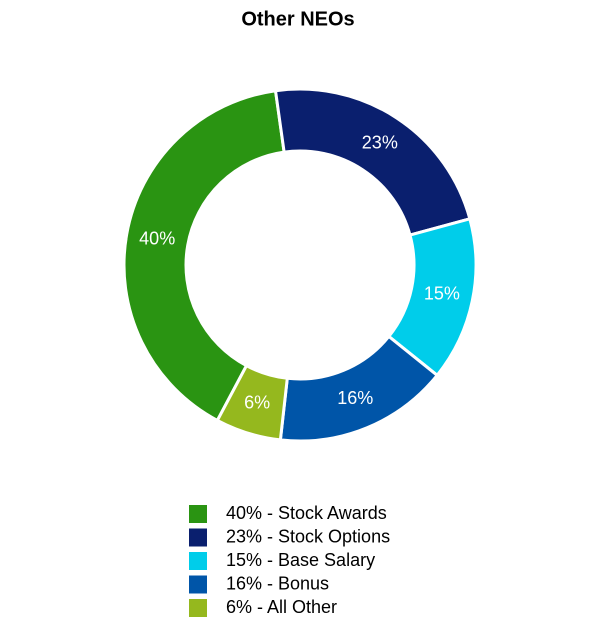  What do you see at coordinates (355, 398) in the screenshot?
I see `data-label: 16%` at bounding box center [355, 398].